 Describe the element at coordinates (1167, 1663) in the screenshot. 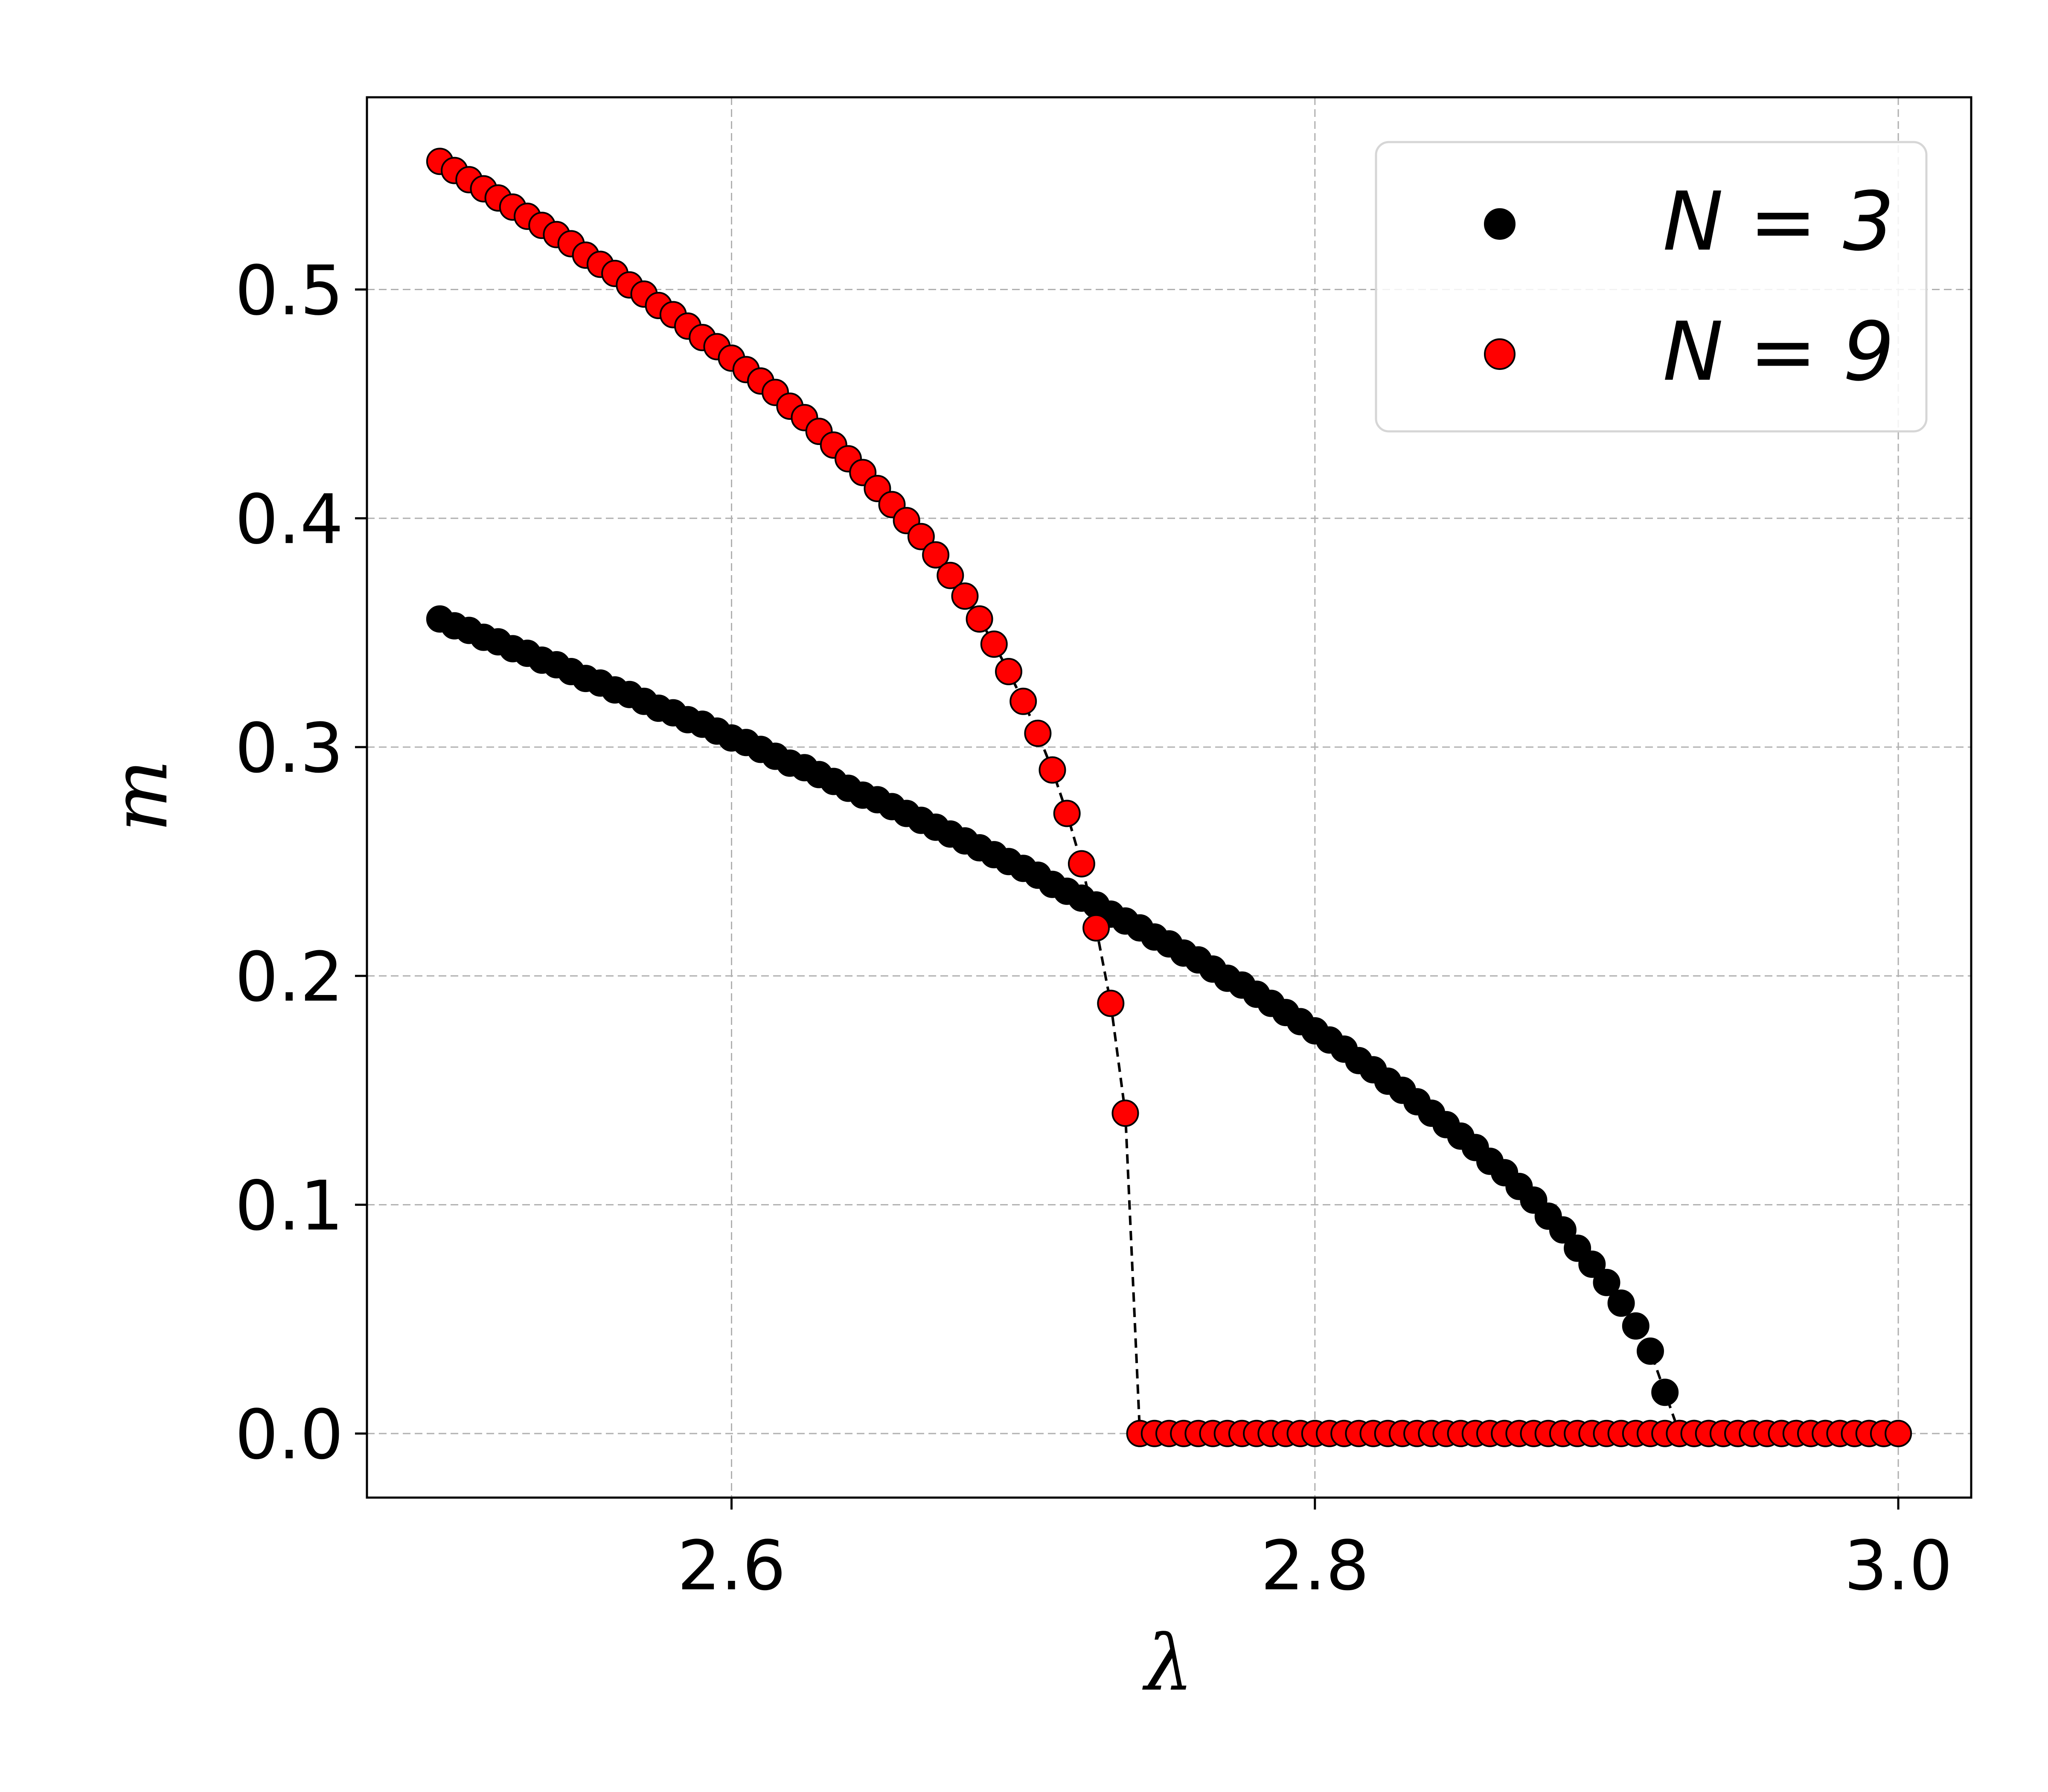

I see `x-axis-label: λ` at that location.